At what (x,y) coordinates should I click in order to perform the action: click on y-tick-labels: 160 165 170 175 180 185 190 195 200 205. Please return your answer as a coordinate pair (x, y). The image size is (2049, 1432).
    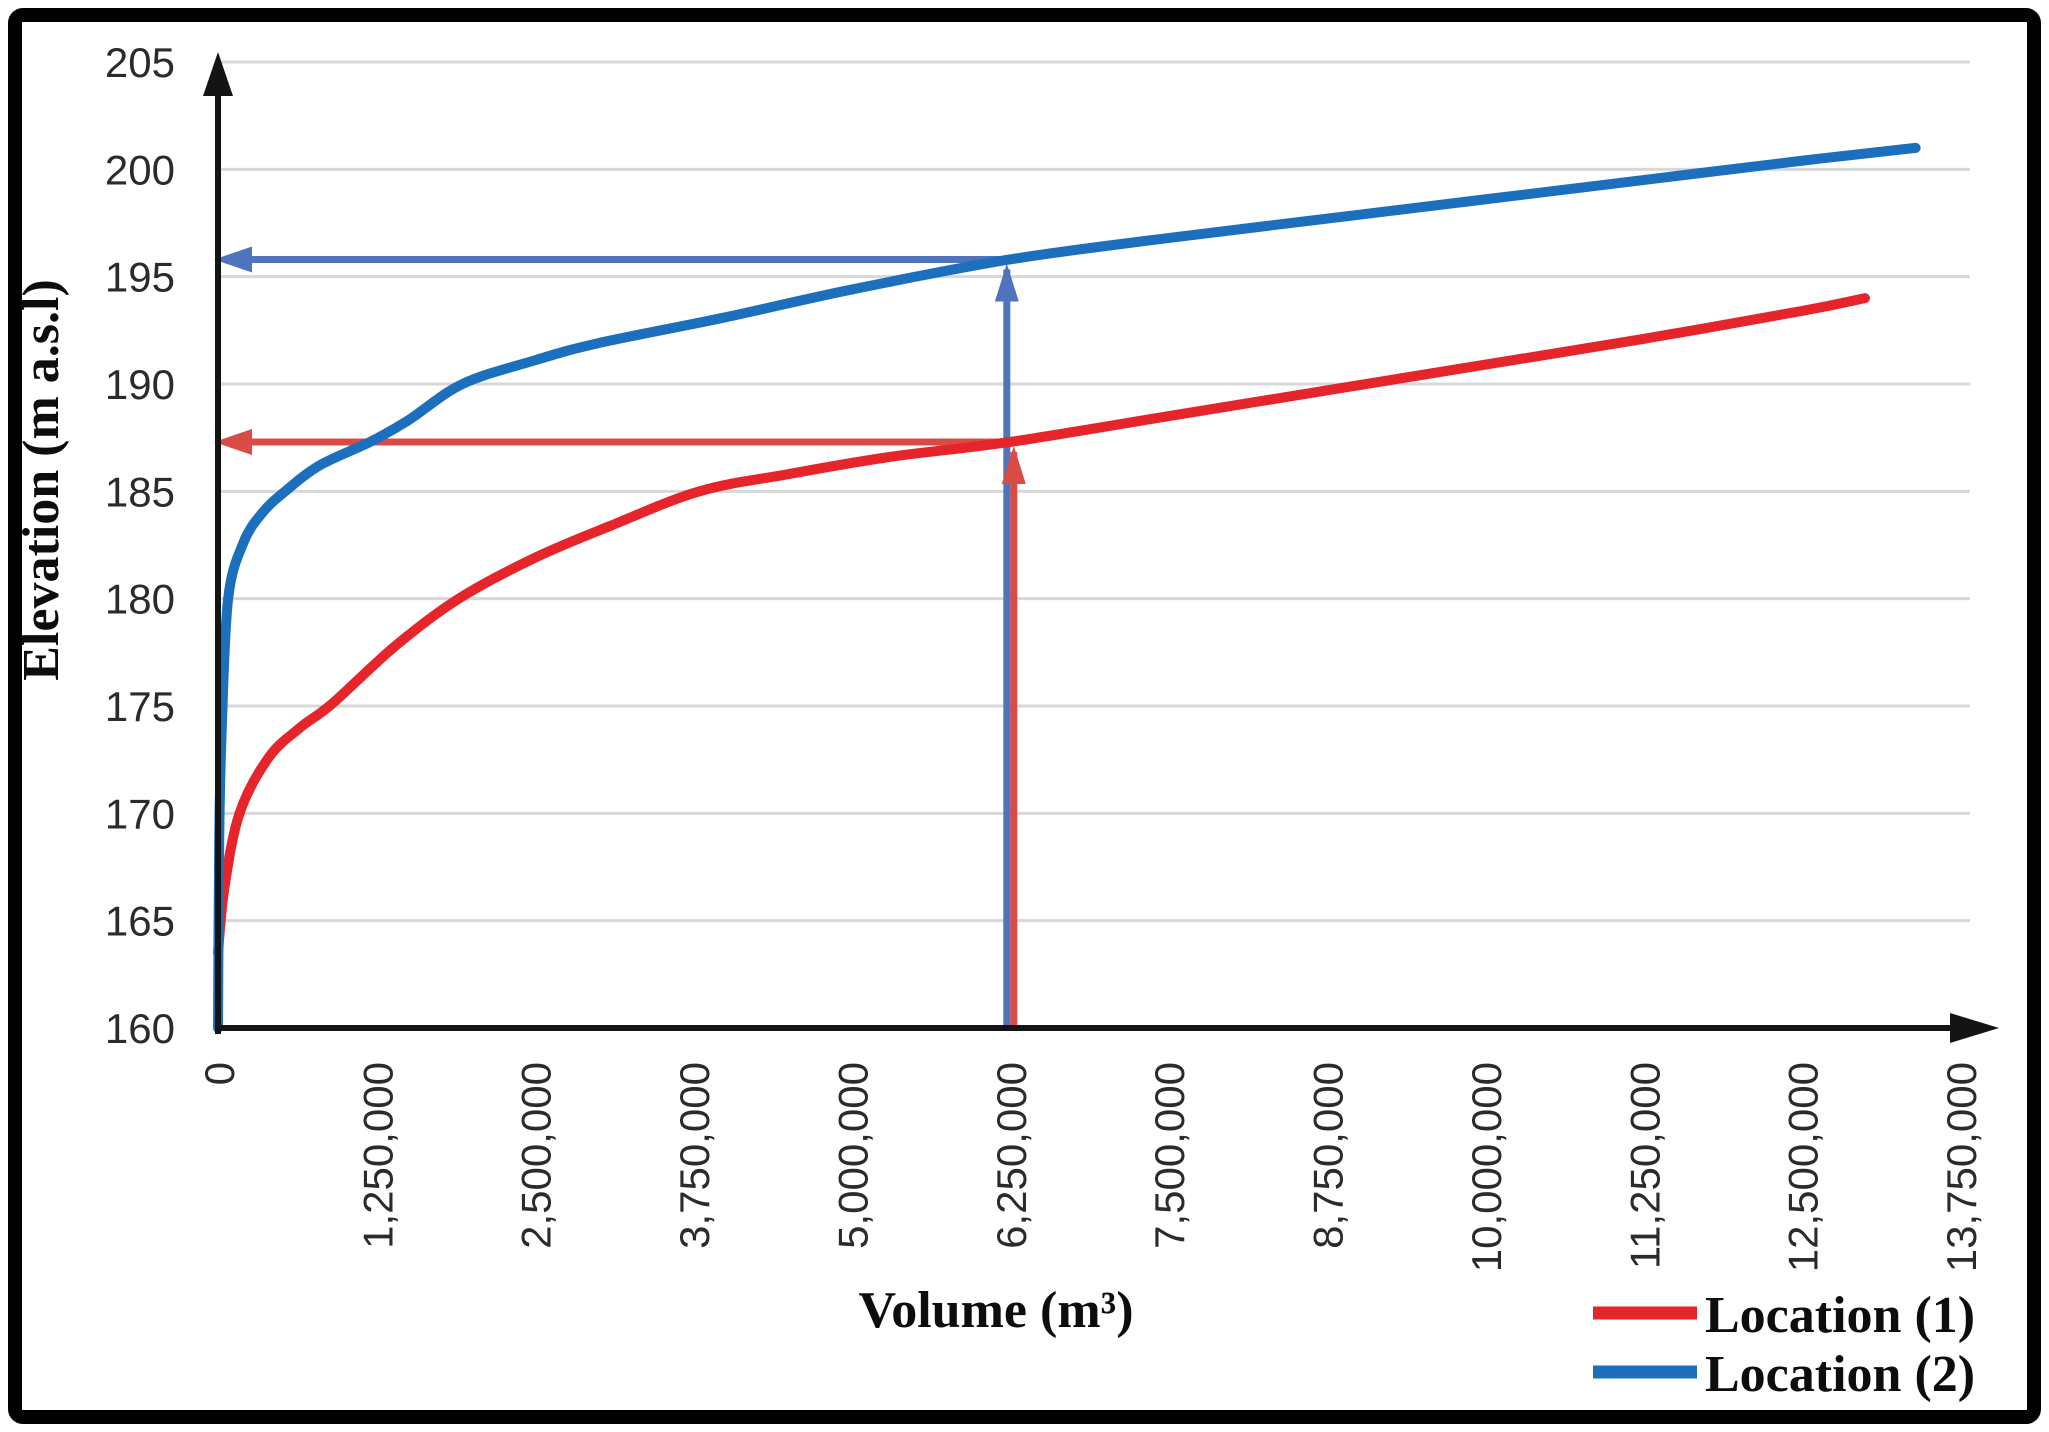
    Looking at the image, I should click on (140, 545).